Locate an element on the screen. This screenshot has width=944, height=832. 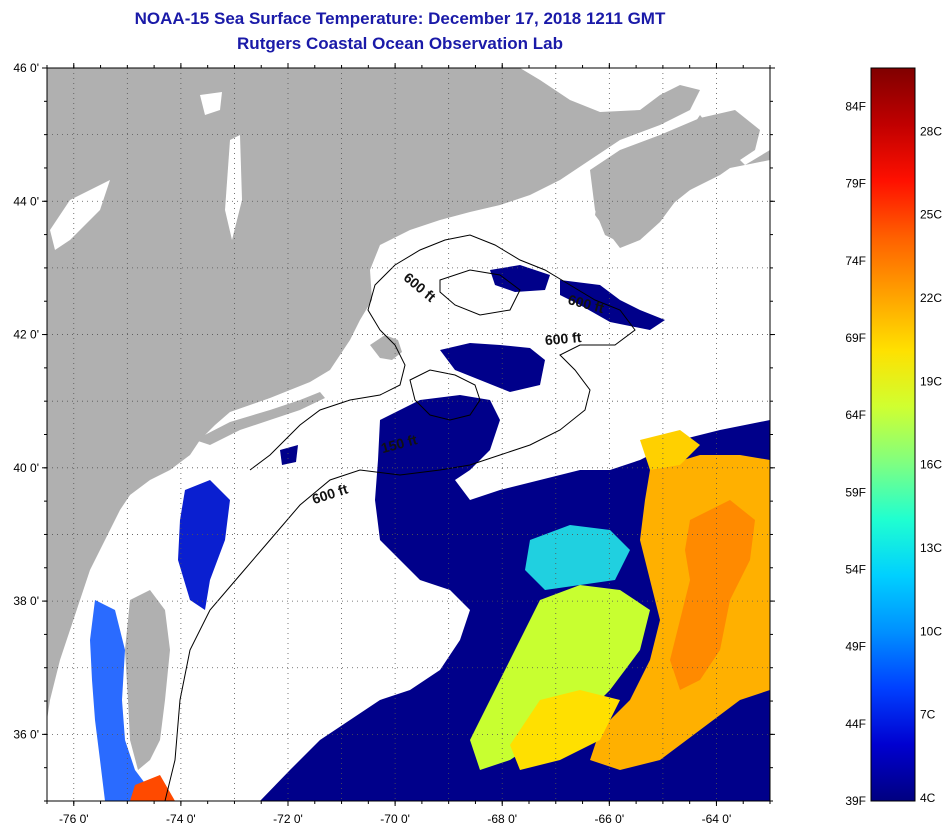
chesapeake-warm is located at coordinates (152, 788).